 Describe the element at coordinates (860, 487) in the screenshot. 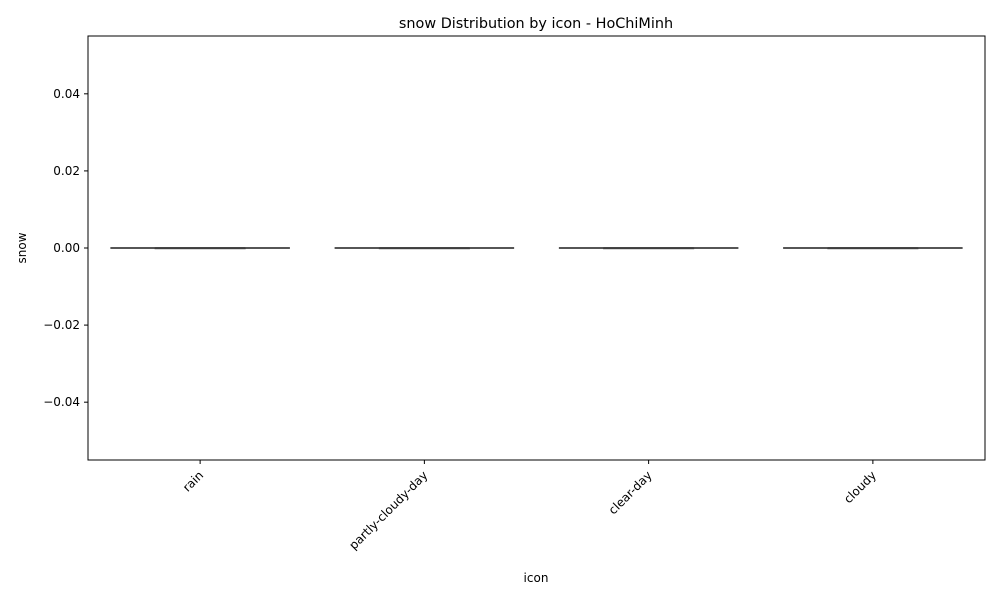

I see `x-tick-label: cloudy` at that location.